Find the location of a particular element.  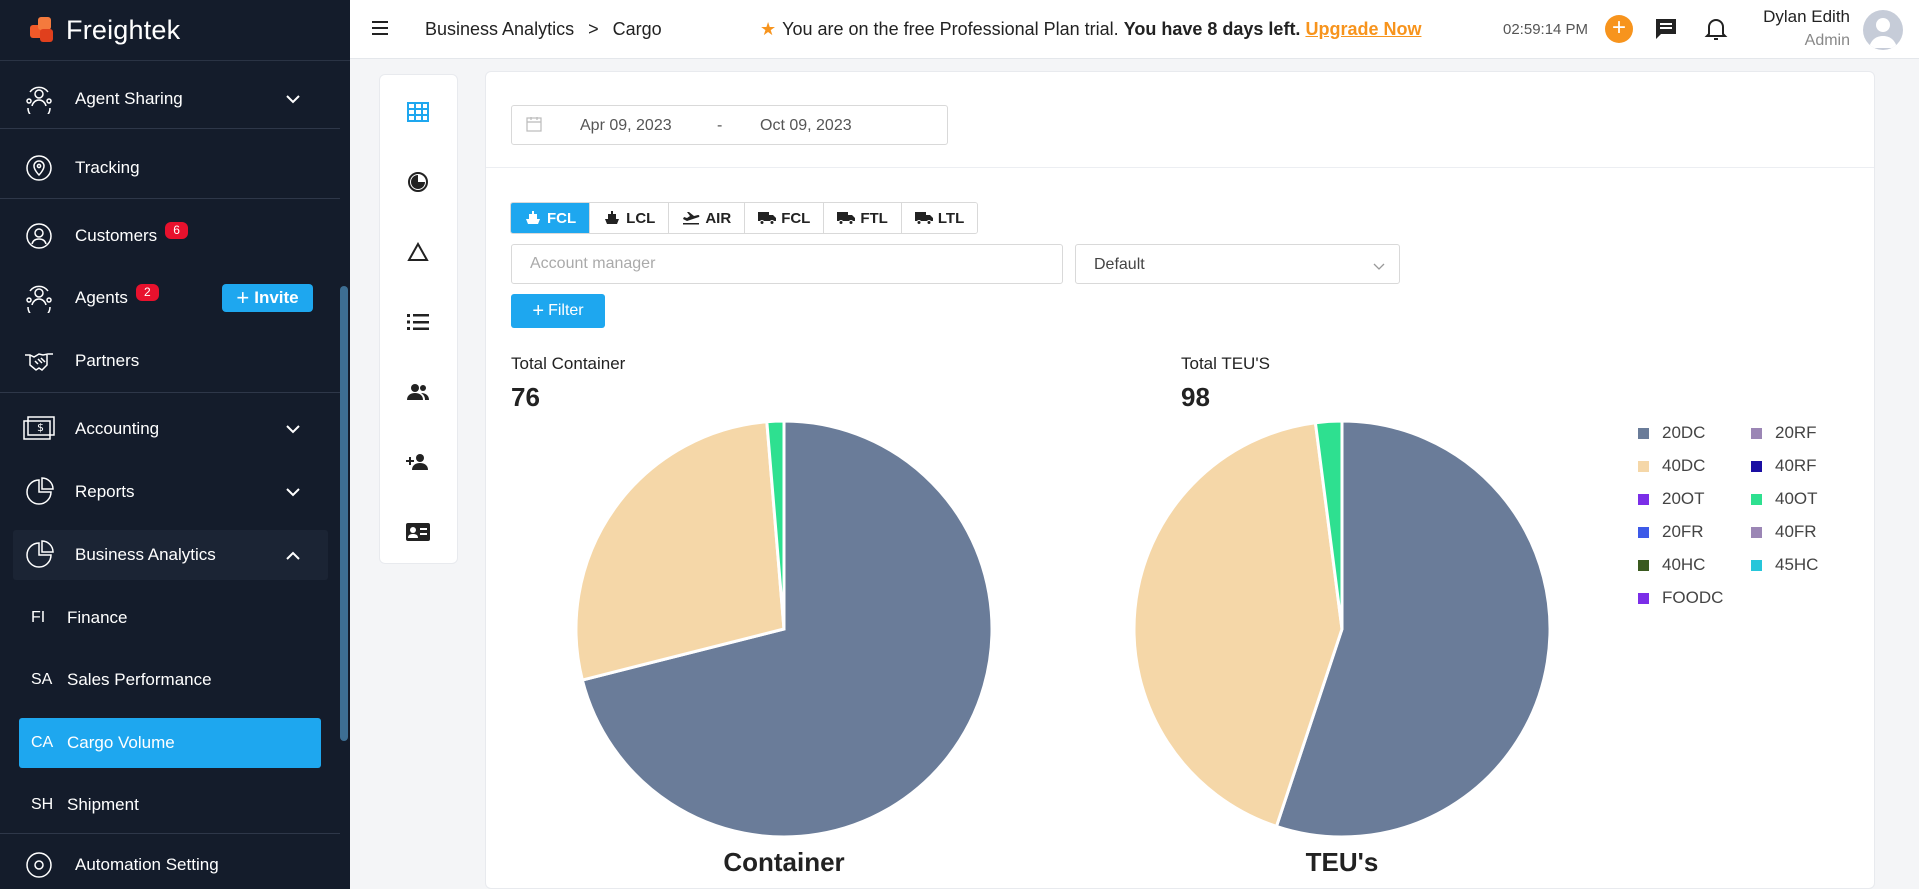

sidebar-scrollbar is located at coordinates (344, 513).